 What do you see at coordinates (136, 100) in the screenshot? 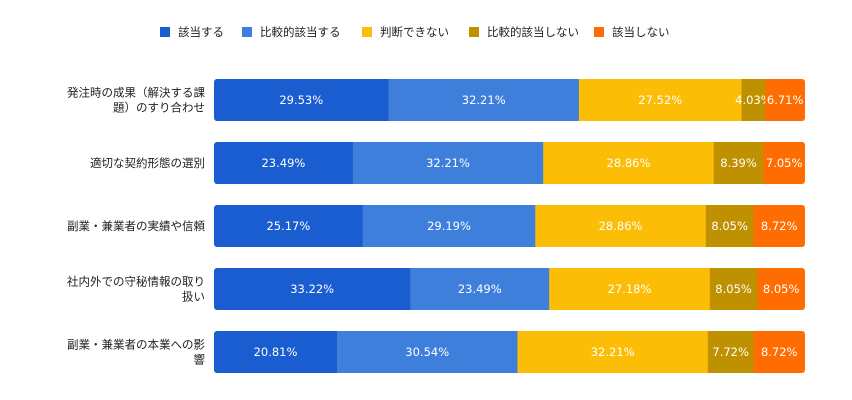
I see `category-label: 発注時の成果（解決する課題）のすり合わせ` at bounding box center [136, 100].